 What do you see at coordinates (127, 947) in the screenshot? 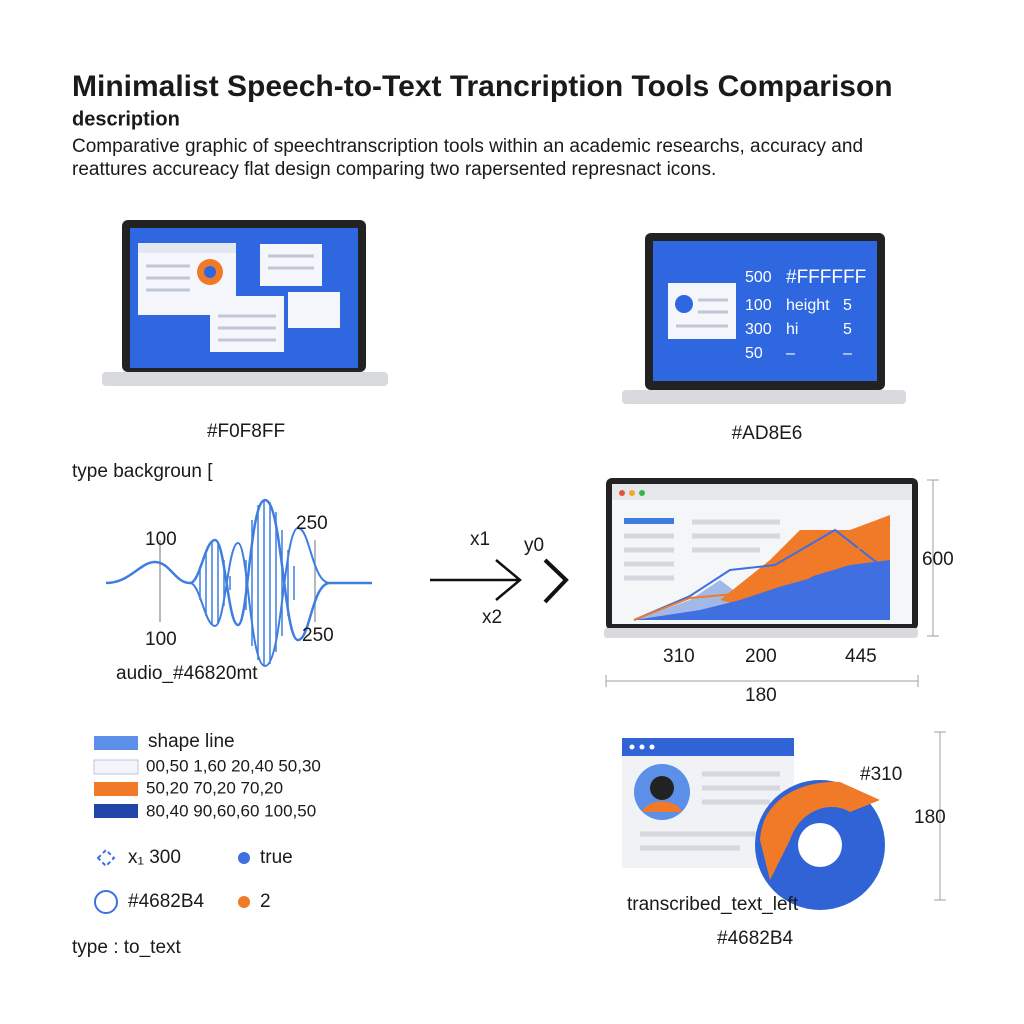
I see `footer-label: type : to_text` at bounding box center [127, 947].